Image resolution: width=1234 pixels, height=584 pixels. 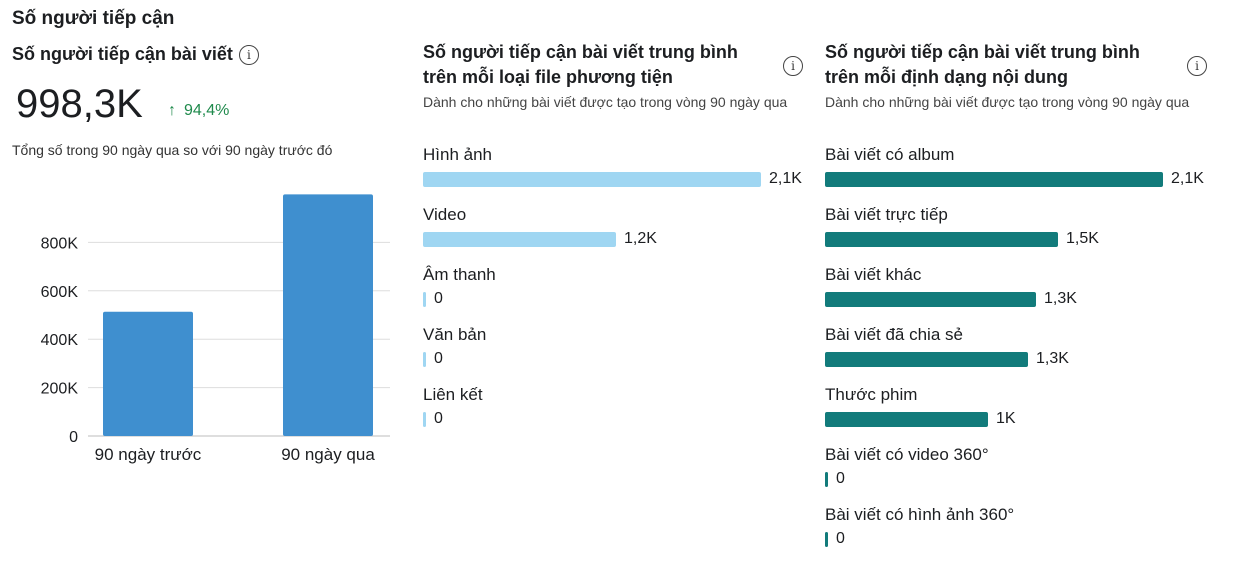 I want to click on bar-line: 1,2K, so click(x=618, y=239).